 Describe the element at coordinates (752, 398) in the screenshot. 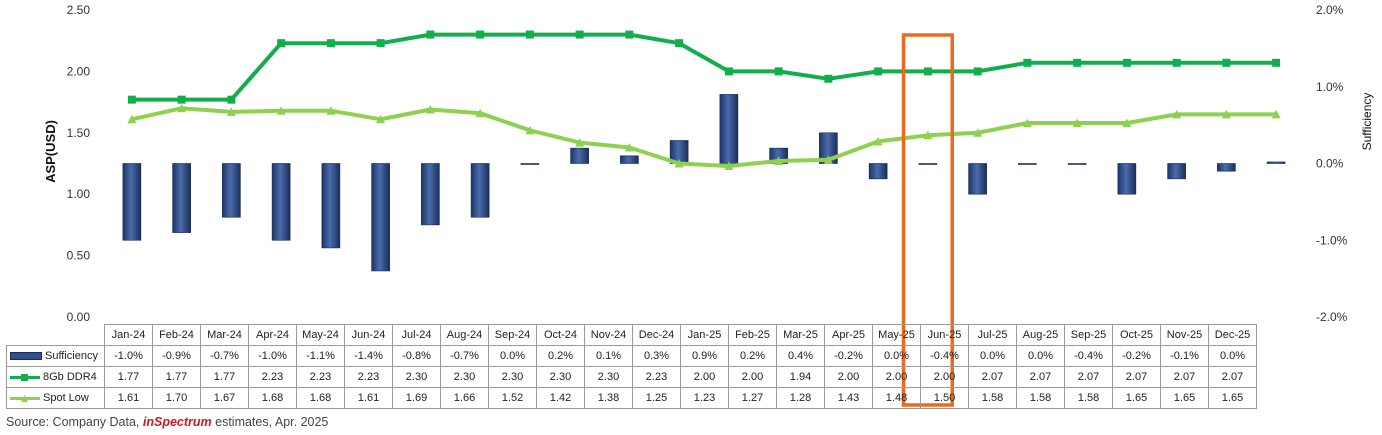

I see `table-cell: 1.27` at that location.